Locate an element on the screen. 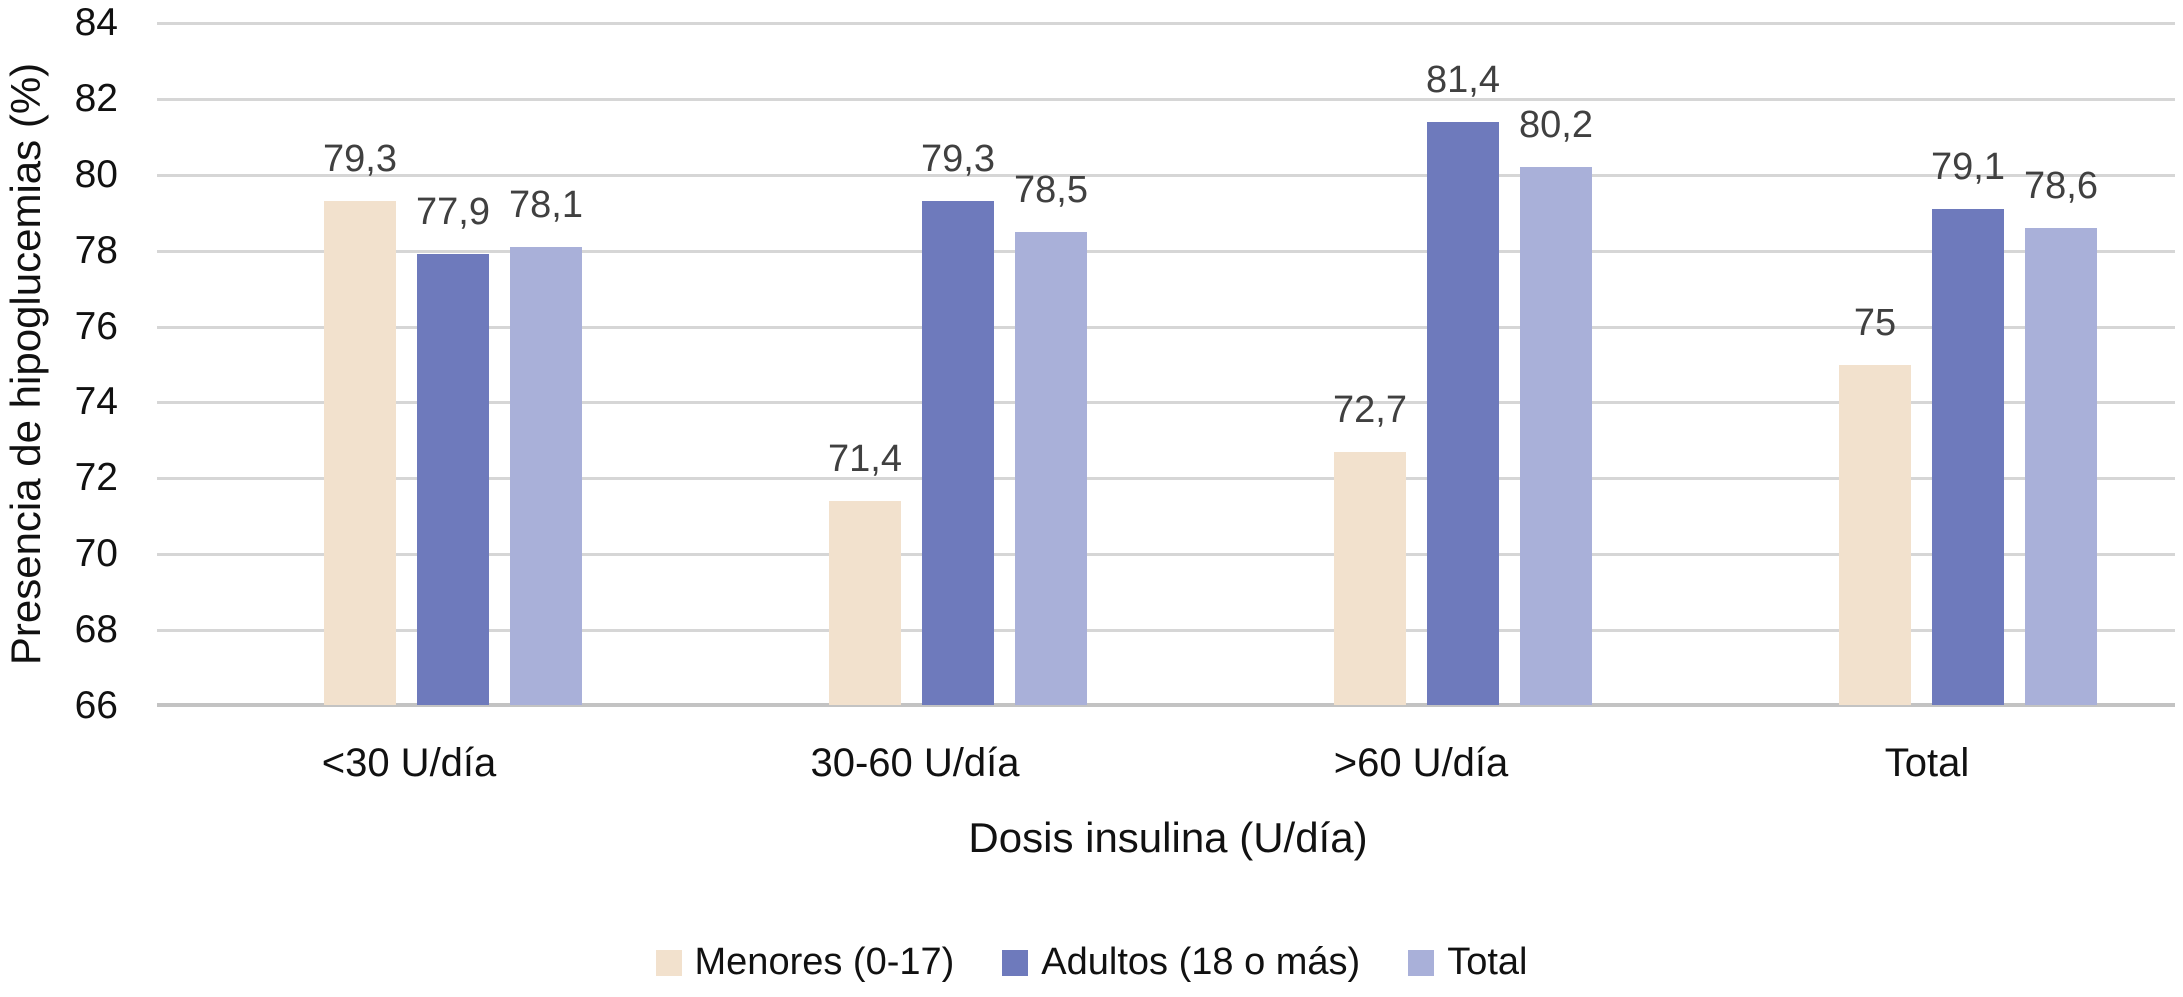 This screenshot has height=997, width=2183. y-axis-tick-label: 76 is located at coordinates (96, 326).